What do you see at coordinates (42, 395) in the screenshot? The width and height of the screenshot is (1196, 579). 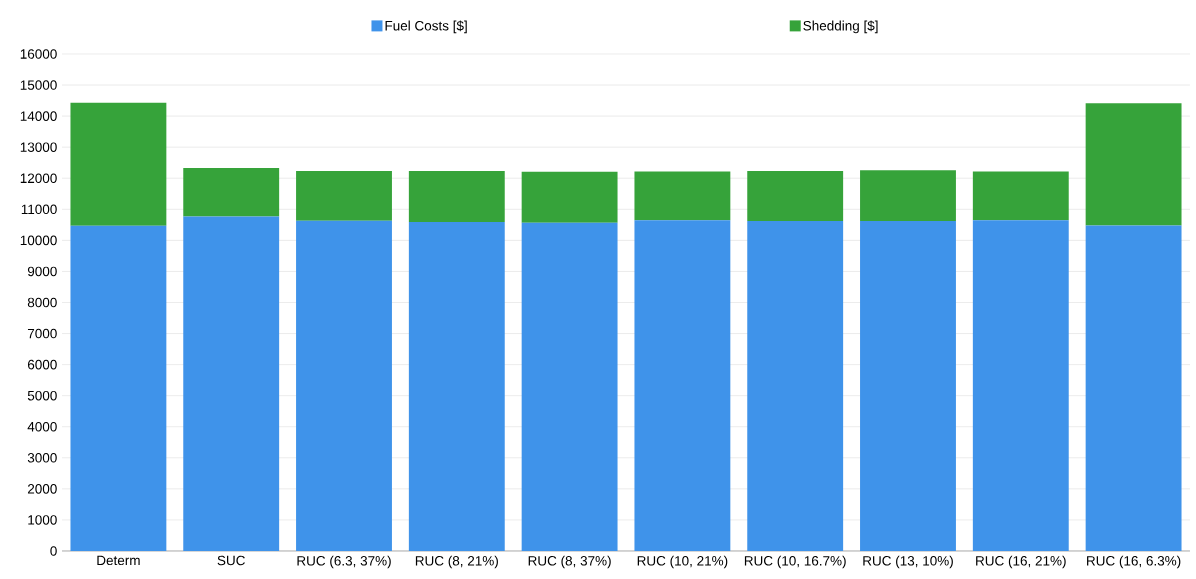 I see `y-tick-label: 5000` at bounding box center [42, 395].